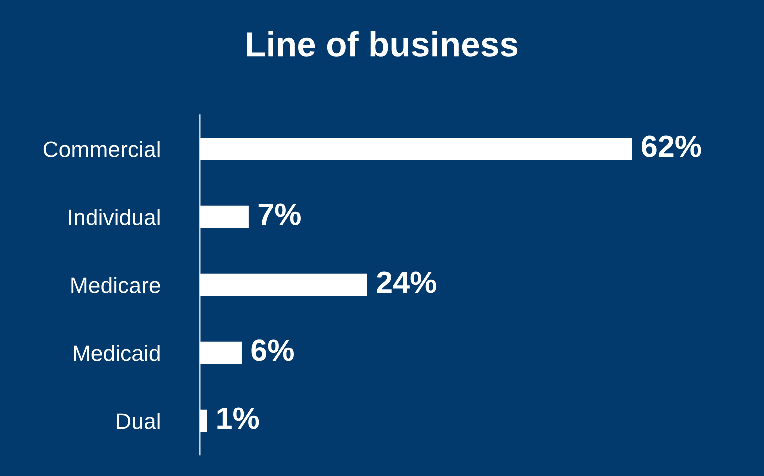 This screenshot has height=476, width=764. What do you see at coordinates (279, 215) in the screenshot?
I see `data-label: 7%` at bounding box center [279, 215].